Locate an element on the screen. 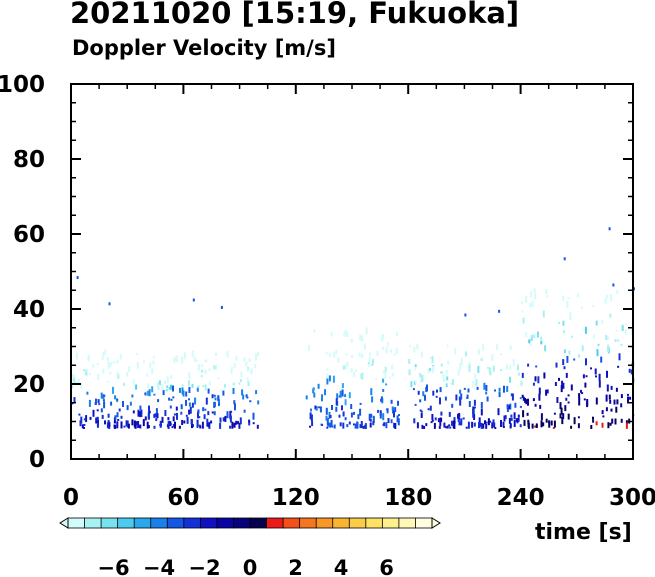 The width and height of the screenshot is (655, 577). chart-title: 20211020 [15:19, Fukuoka] is located at coordinates (295, 15).